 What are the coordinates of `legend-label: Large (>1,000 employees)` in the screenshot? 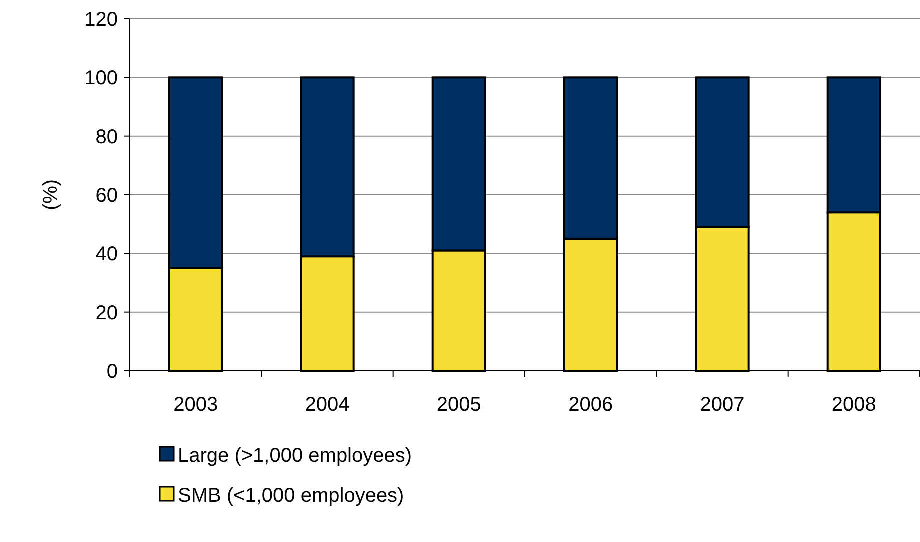 It's located at (295, 456).